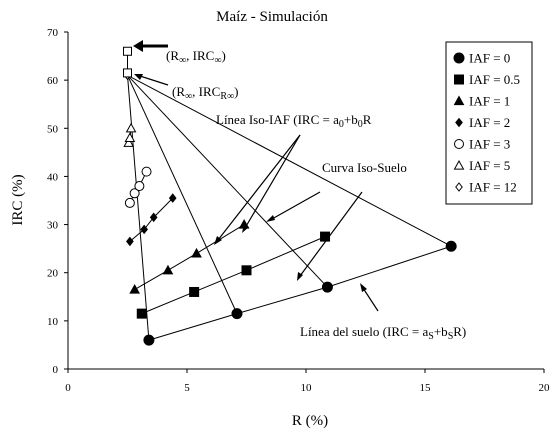  I want to click on arrow-soil-line, so click(370, 299).